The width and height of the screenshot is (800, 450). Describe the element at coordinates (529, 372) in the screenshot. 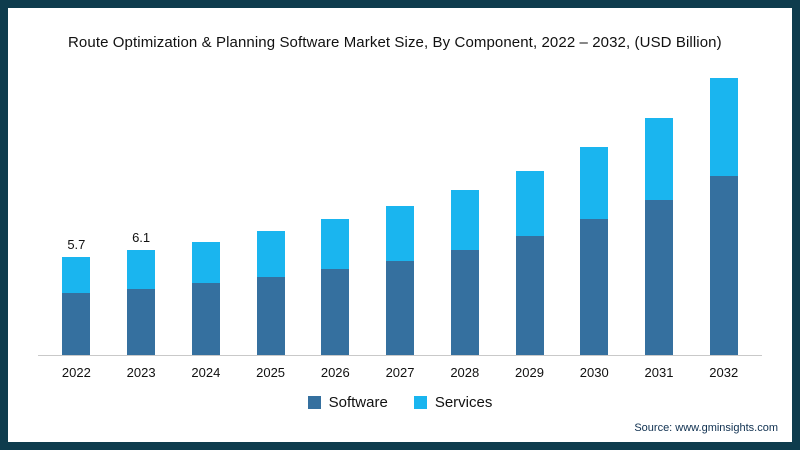

I see `x-tick-2029: 2029` at that location.